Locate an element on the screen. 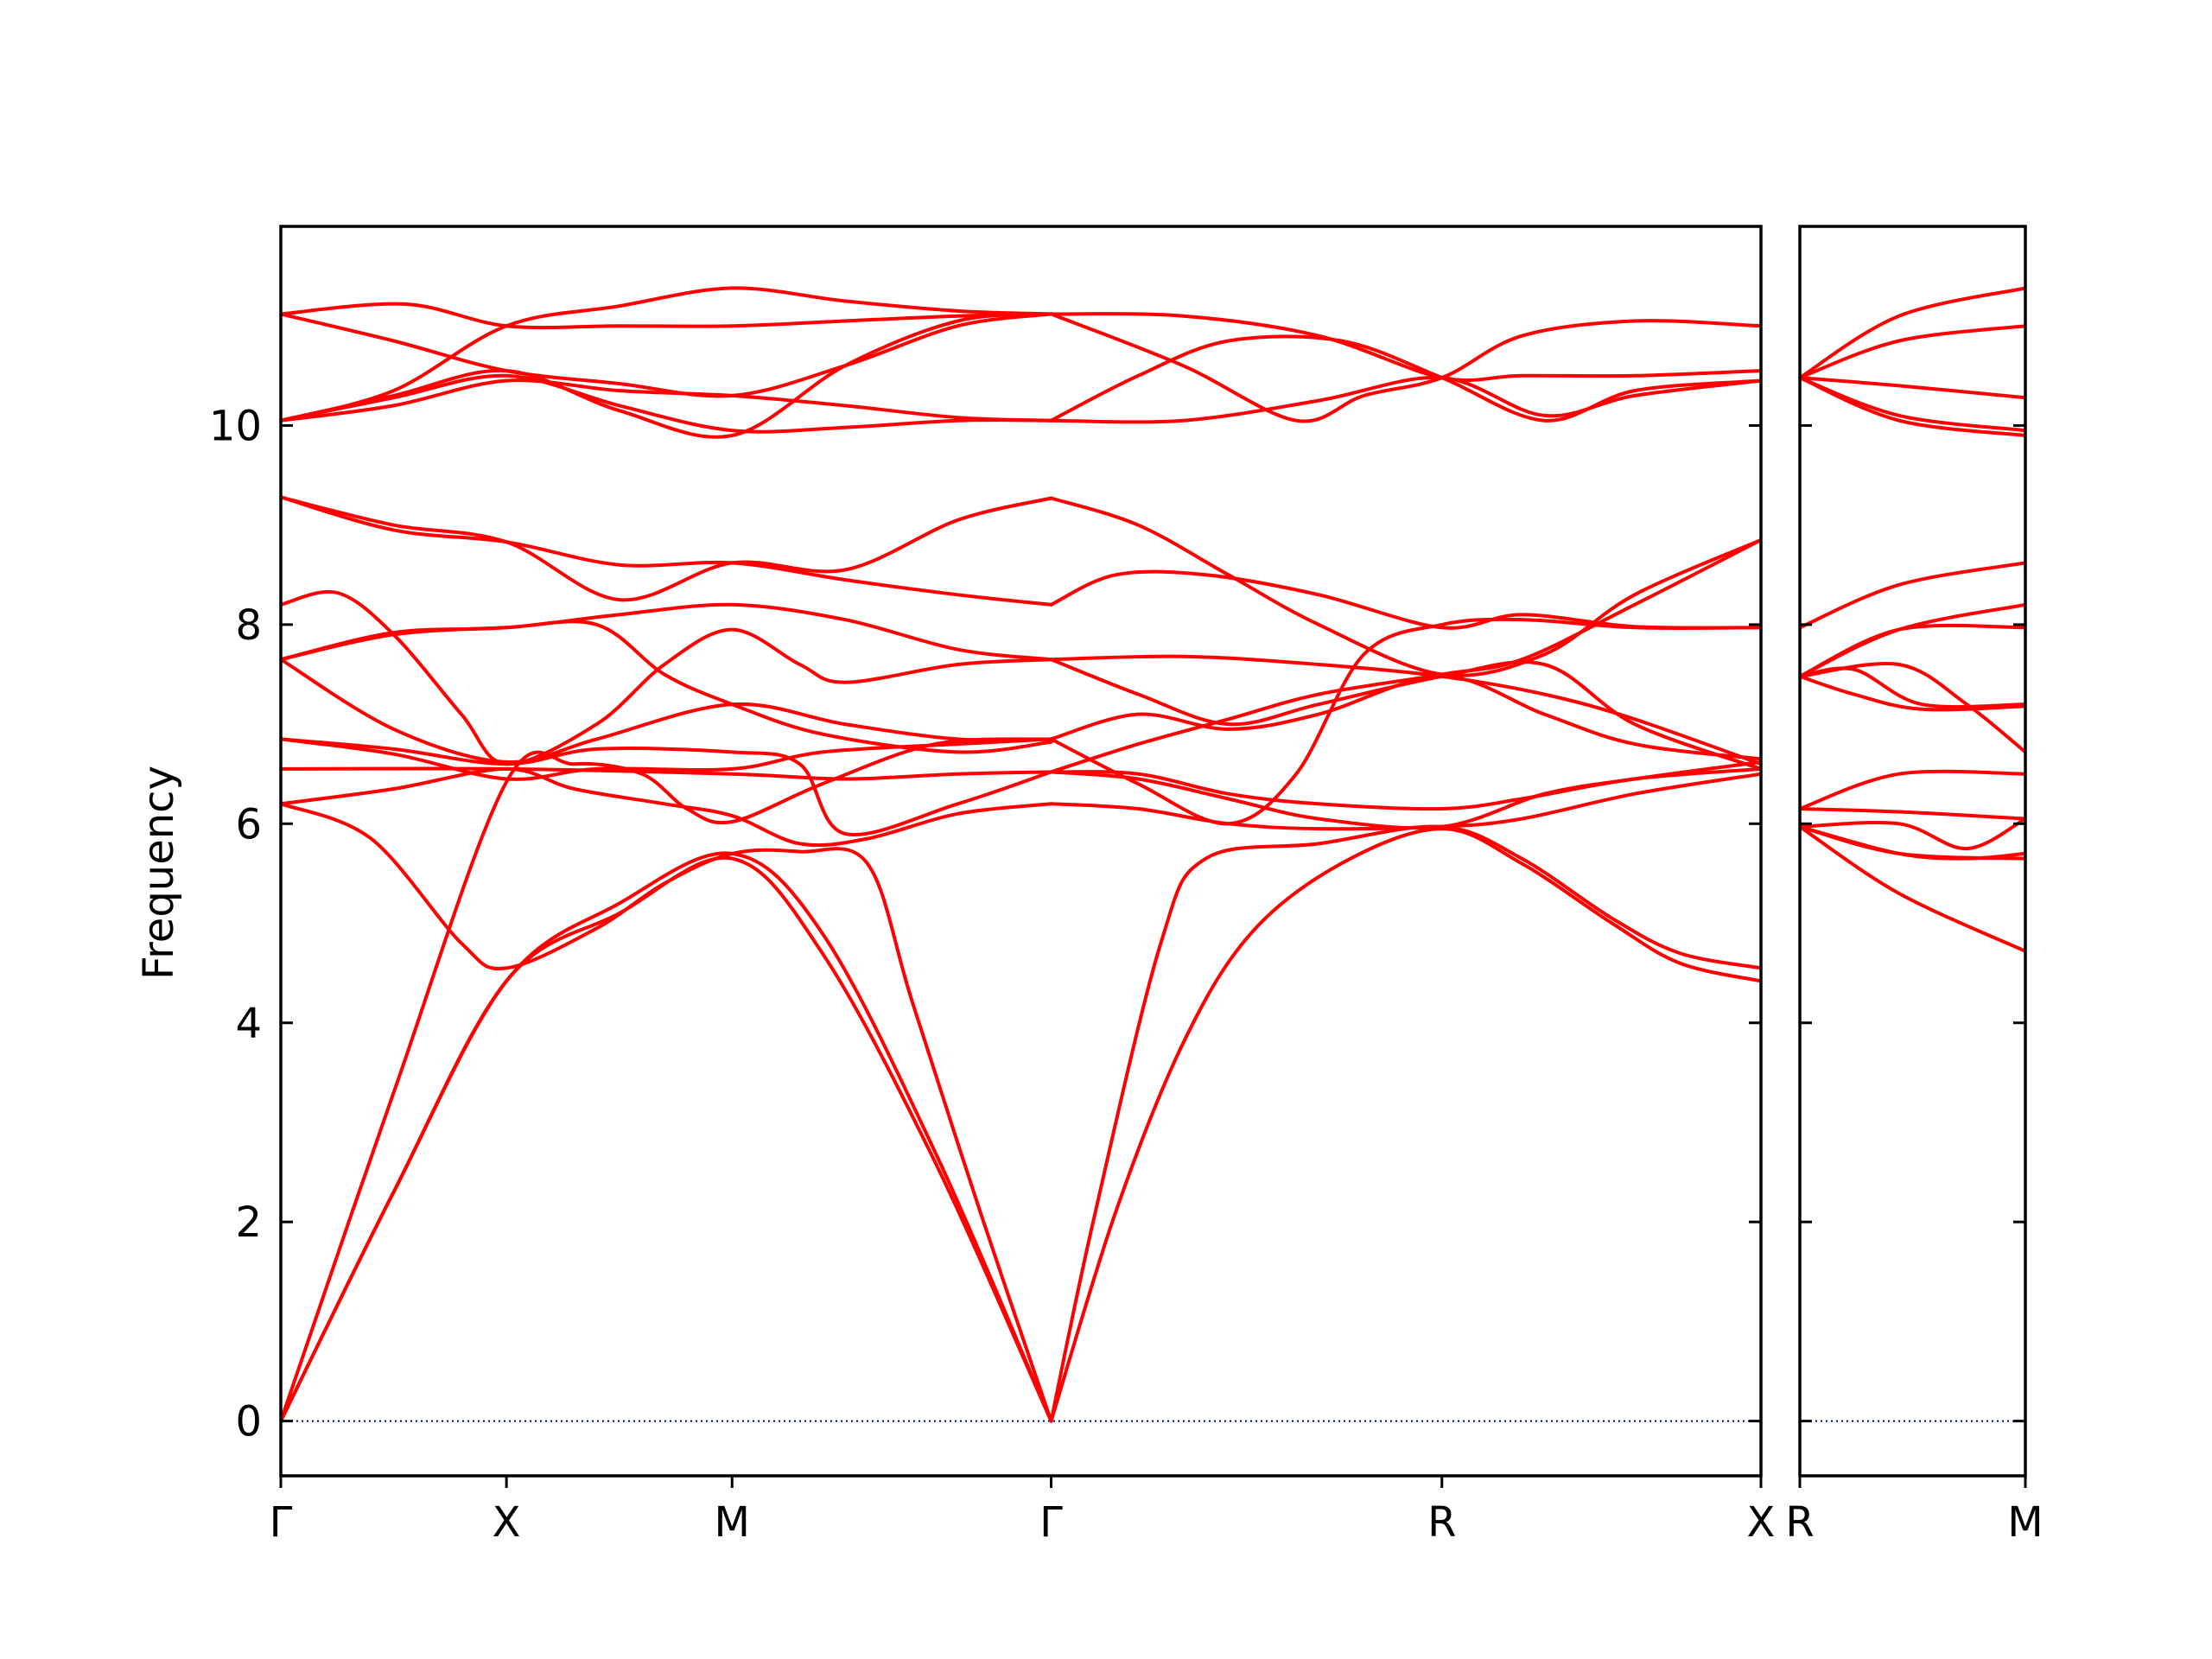 This screenshot has width=2212, height=1659. y-tick-label: 0 is located at coordinates (248, 1422).